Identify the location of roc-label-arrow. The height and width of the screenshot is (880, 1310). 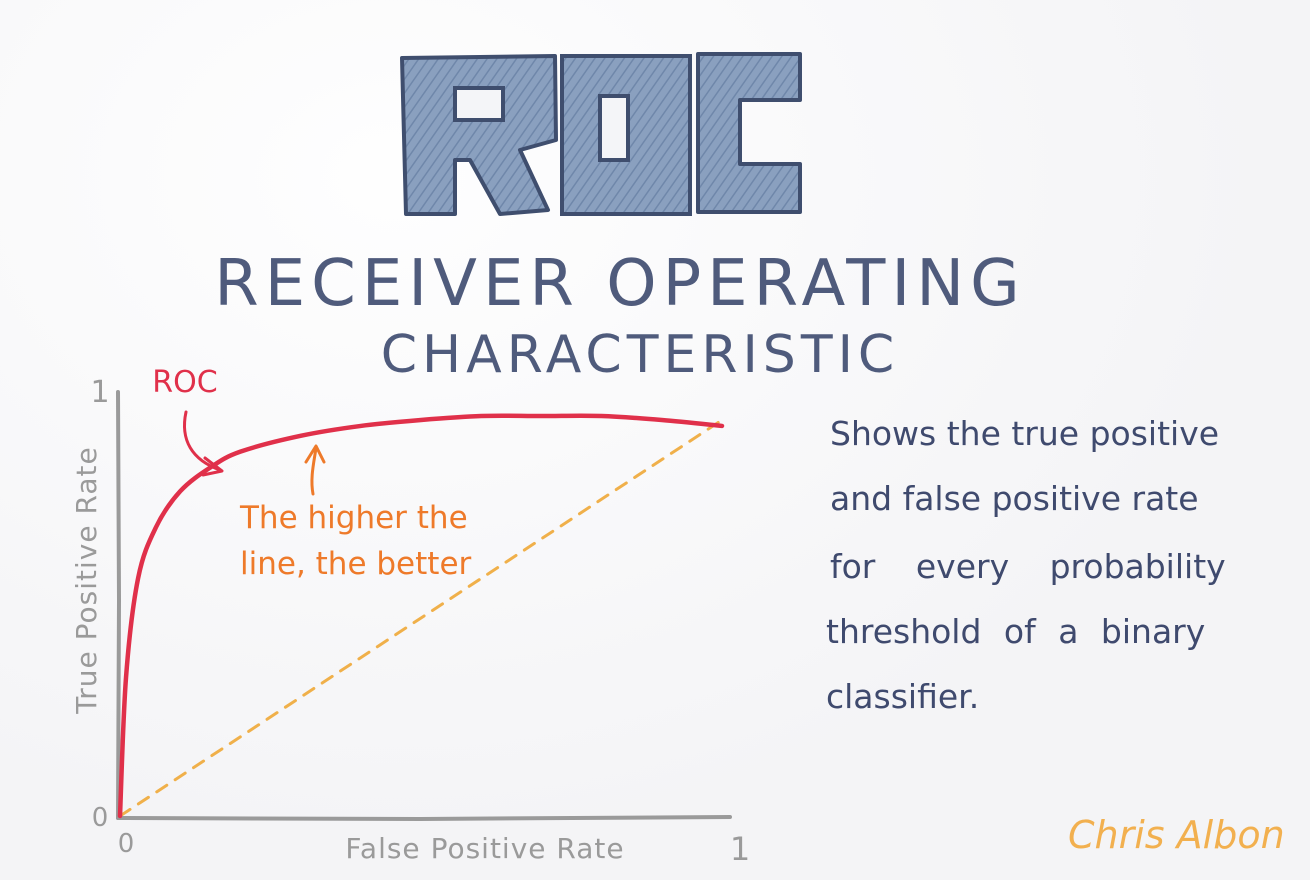
(202, 441).